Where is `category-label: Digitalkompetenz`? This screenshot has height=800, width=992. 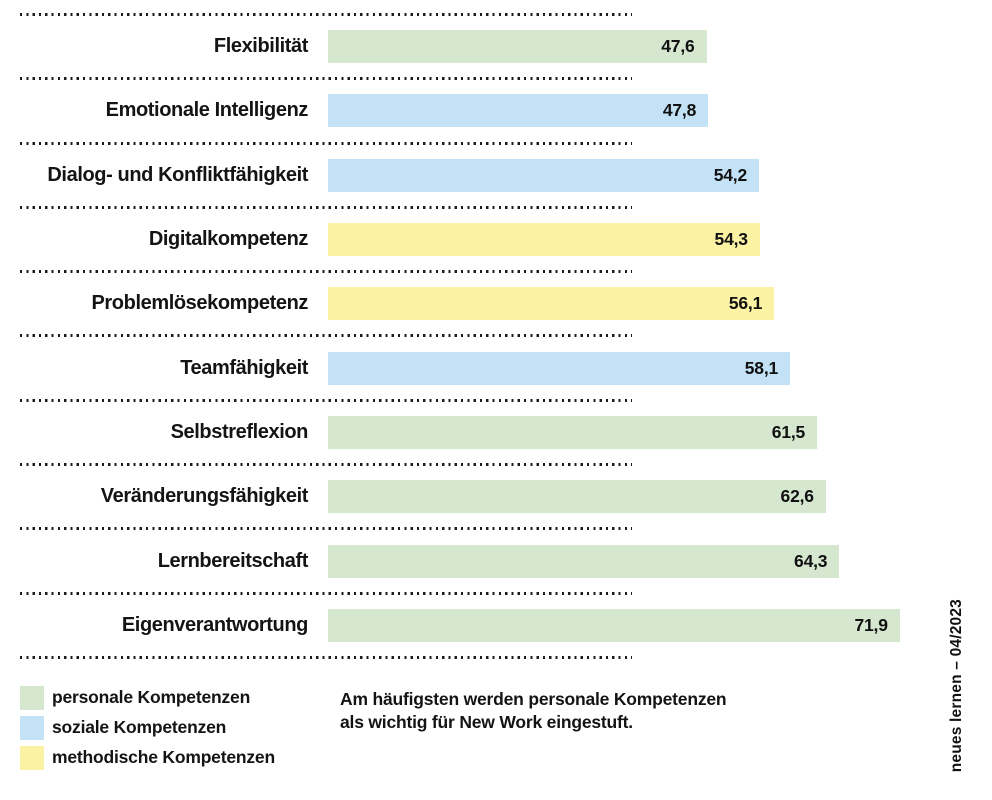 category-label: Digitalkompetenz is located at coordinates (228, 239).